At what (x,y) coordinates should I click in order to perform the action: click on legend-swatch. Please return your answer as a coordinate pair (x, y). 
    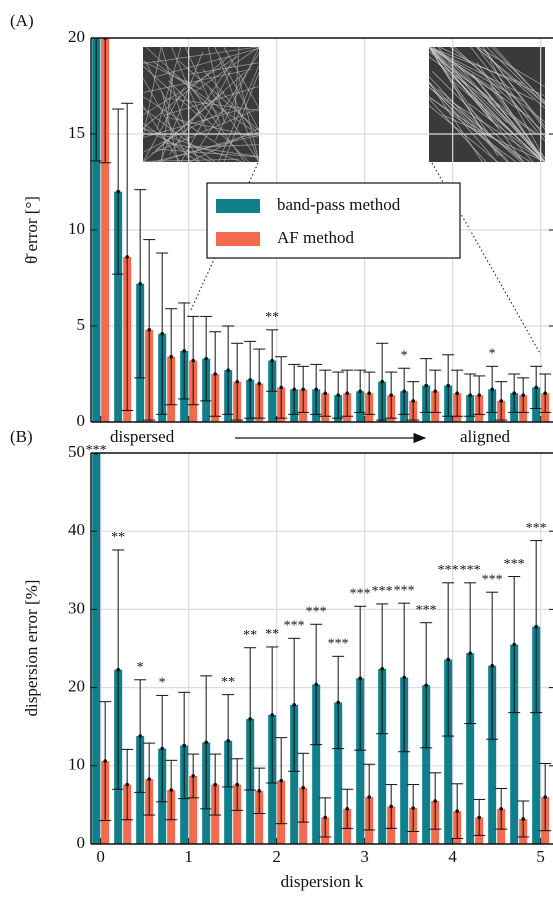
    Looking at the image, I should click on (238, 239).